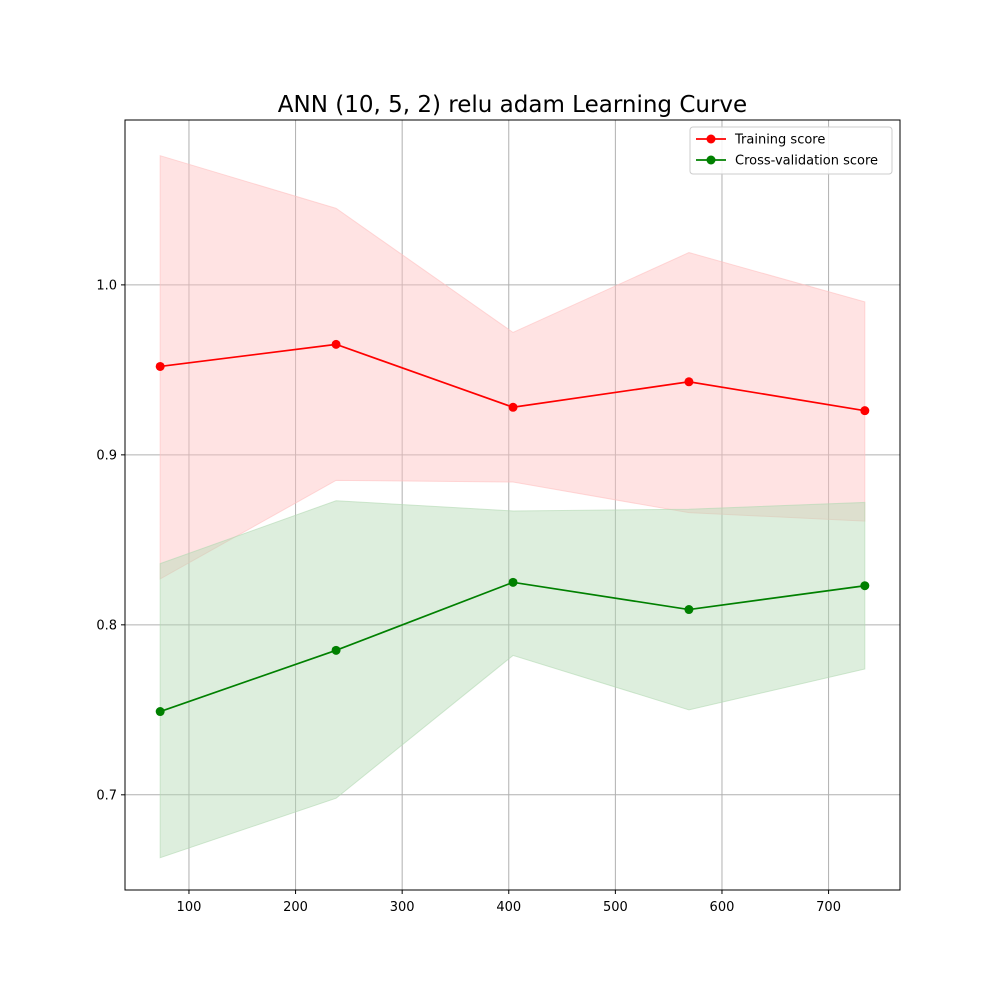  What do you see at coordinates (106, 795) in the screenshot?
I see `y-tick-label: 0.7` at bounding box center [106, 795].